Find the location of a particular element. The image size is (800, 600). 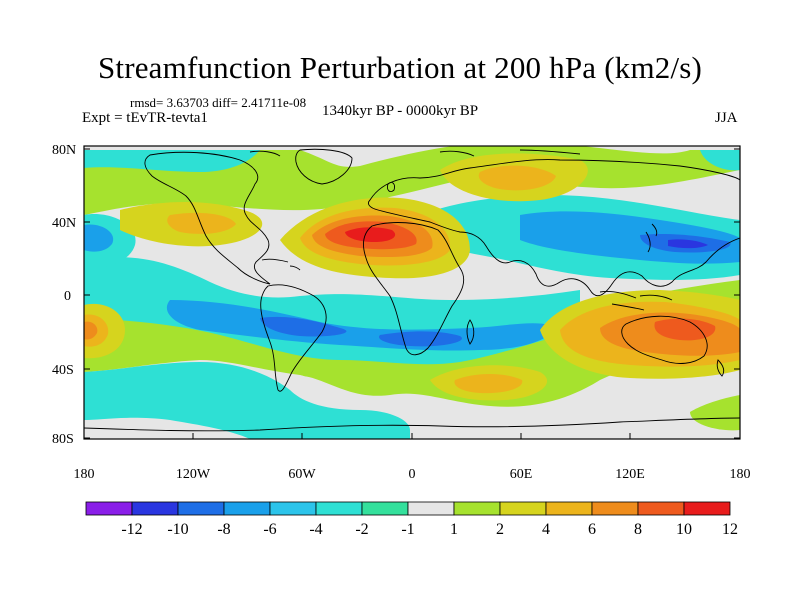

coast-arctic-islands is located at coordinates (415, 153).